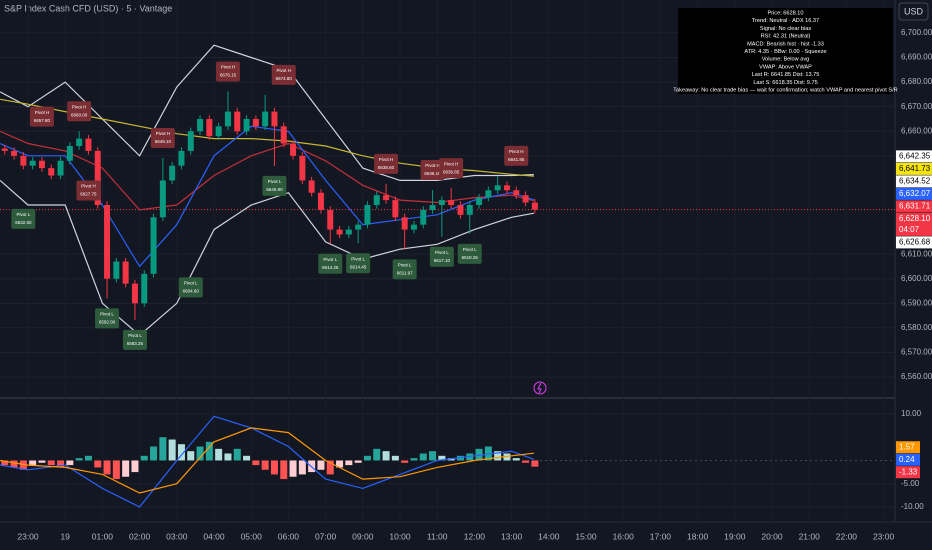 The height and width of the screenshot is (550, 932). Describe the element at coordinates (786, 37) in the screenshot. I see `info-line: RSI: 42.31 (Neutral)` at that location.